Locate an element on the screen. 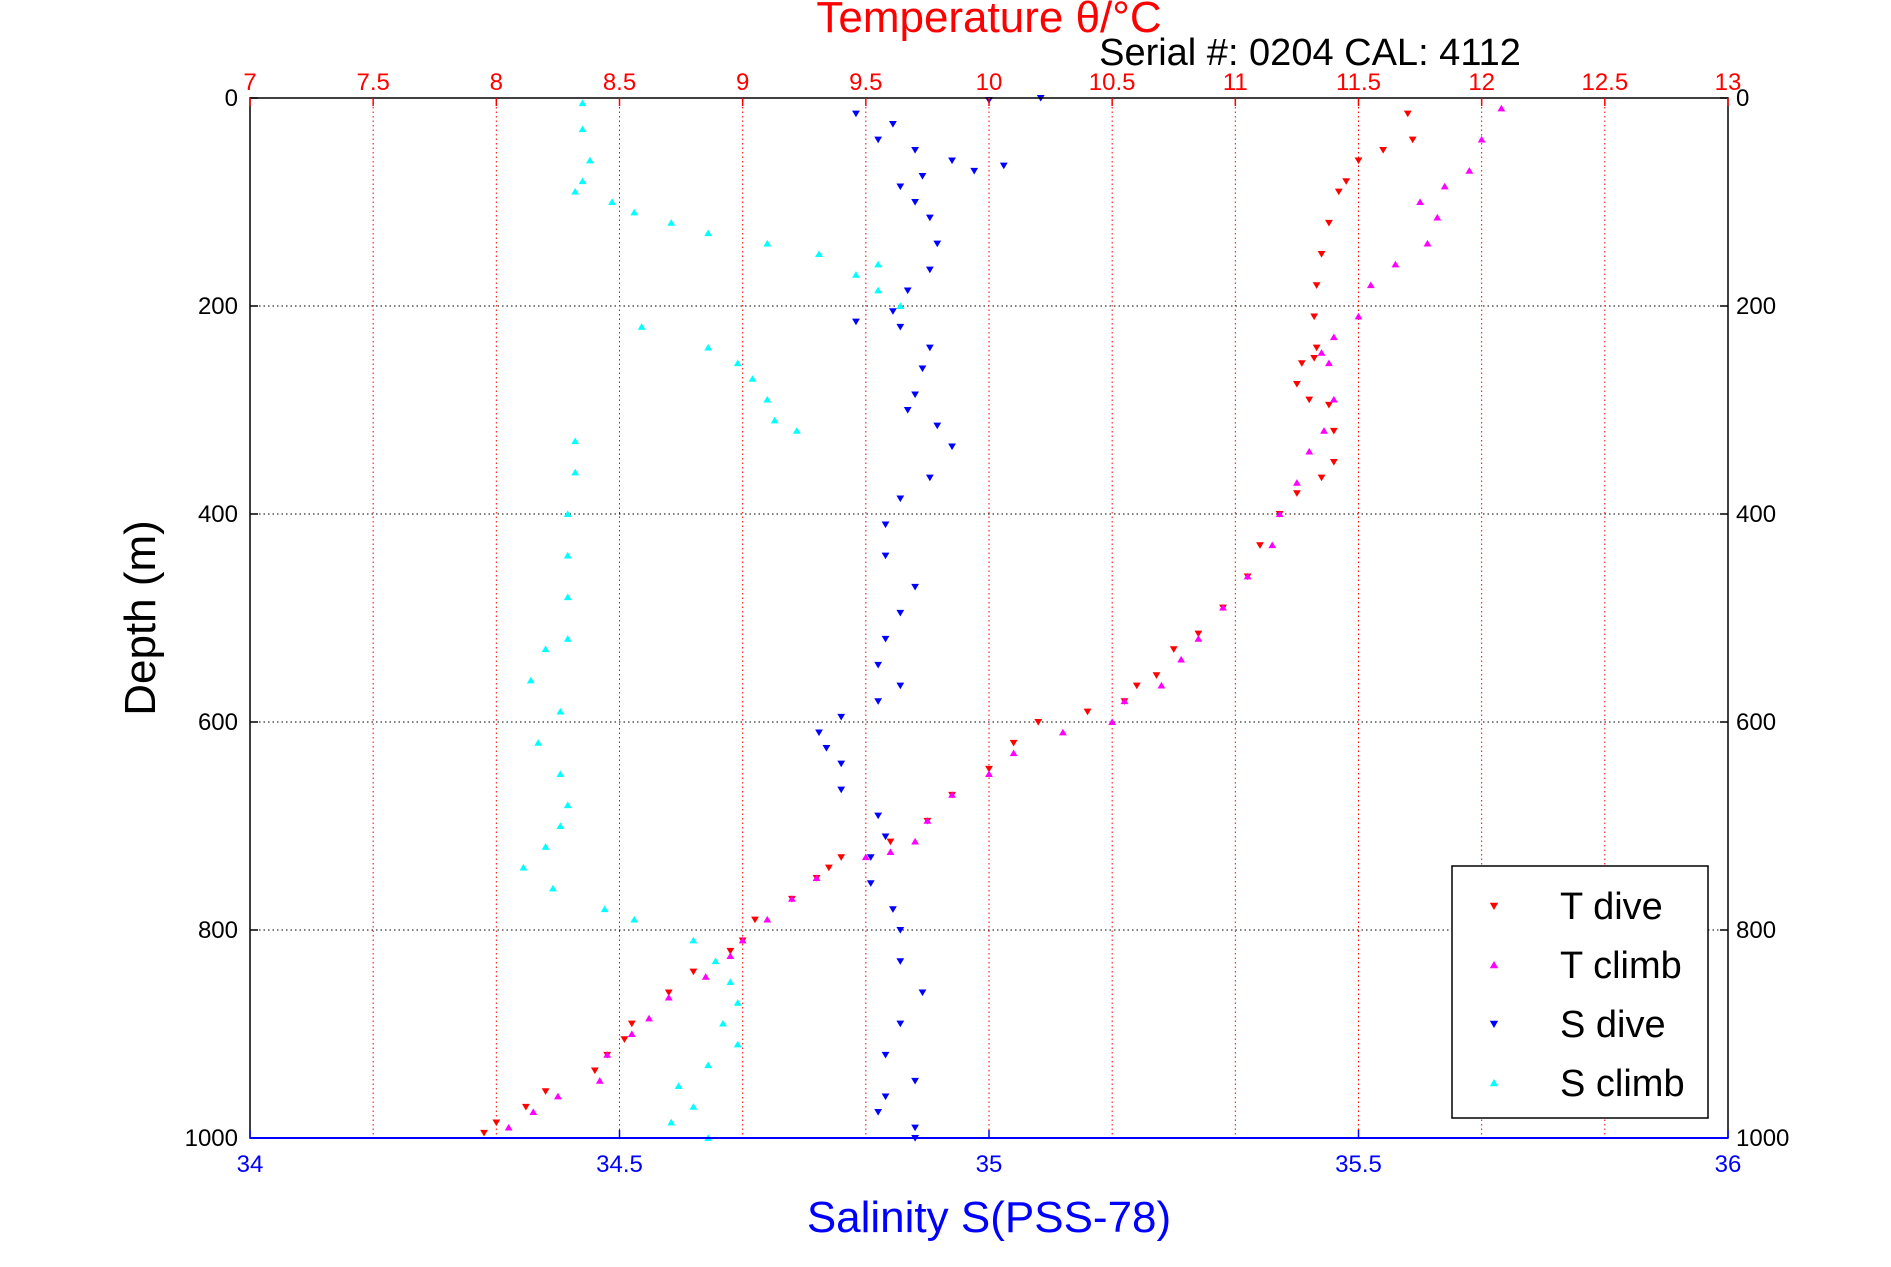  x-top-tick-label: 8.5 is located at coordinates (619, 82).